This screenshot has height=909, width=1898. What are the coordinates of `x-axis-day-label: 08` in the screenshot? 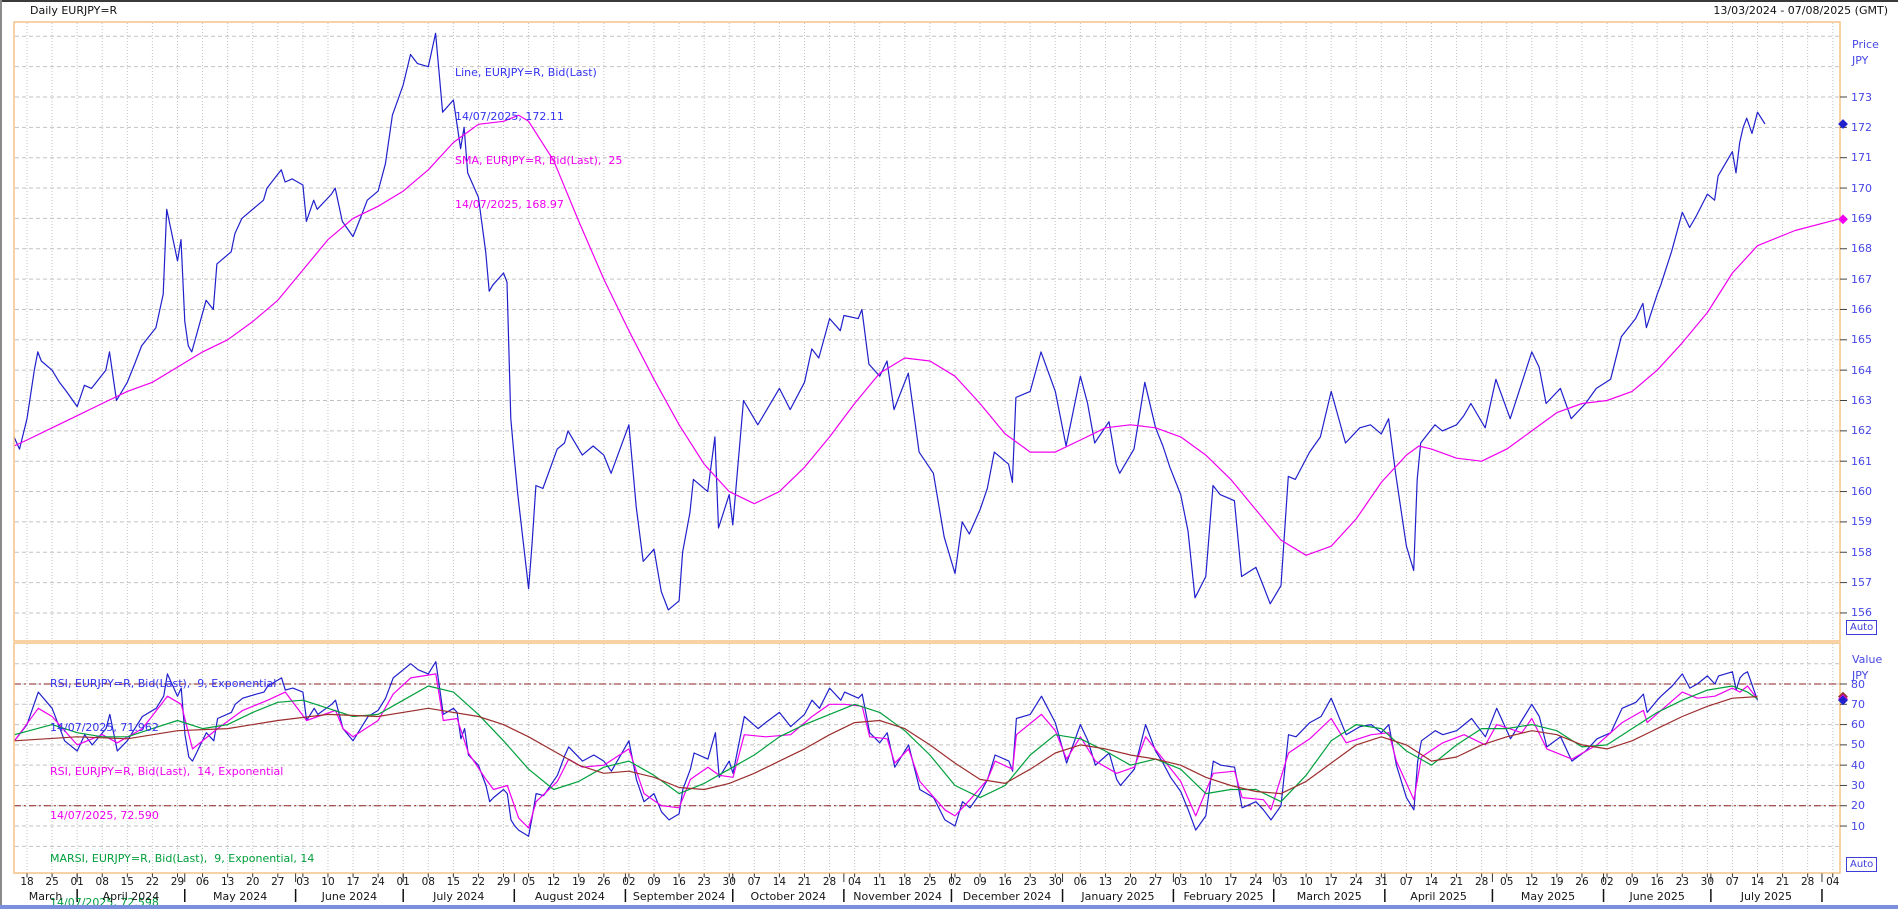 It's located at (428, 882).